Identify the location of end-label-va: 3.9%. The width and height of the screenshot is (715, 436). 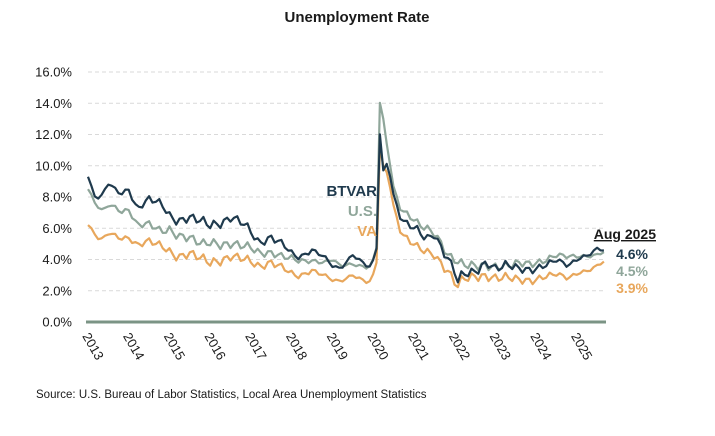
(632, 288).